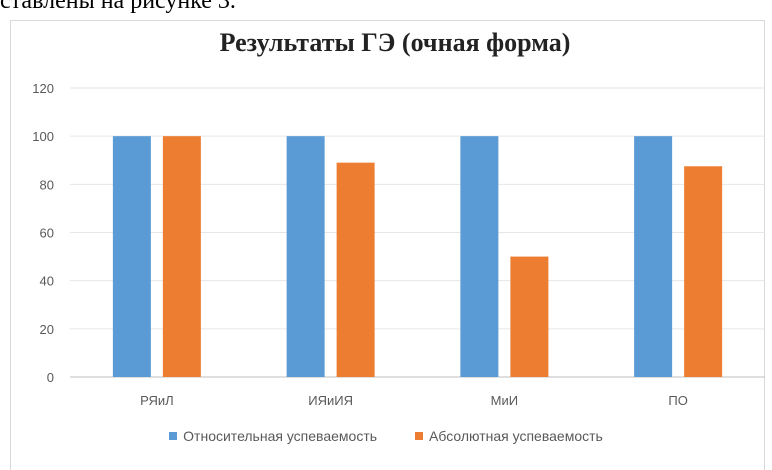 This screenshot has width=772, height=470. Describe the element at coordinates (157, 400) in the screenshot. I see `x-tick-label: РЯиЛ` at that location.